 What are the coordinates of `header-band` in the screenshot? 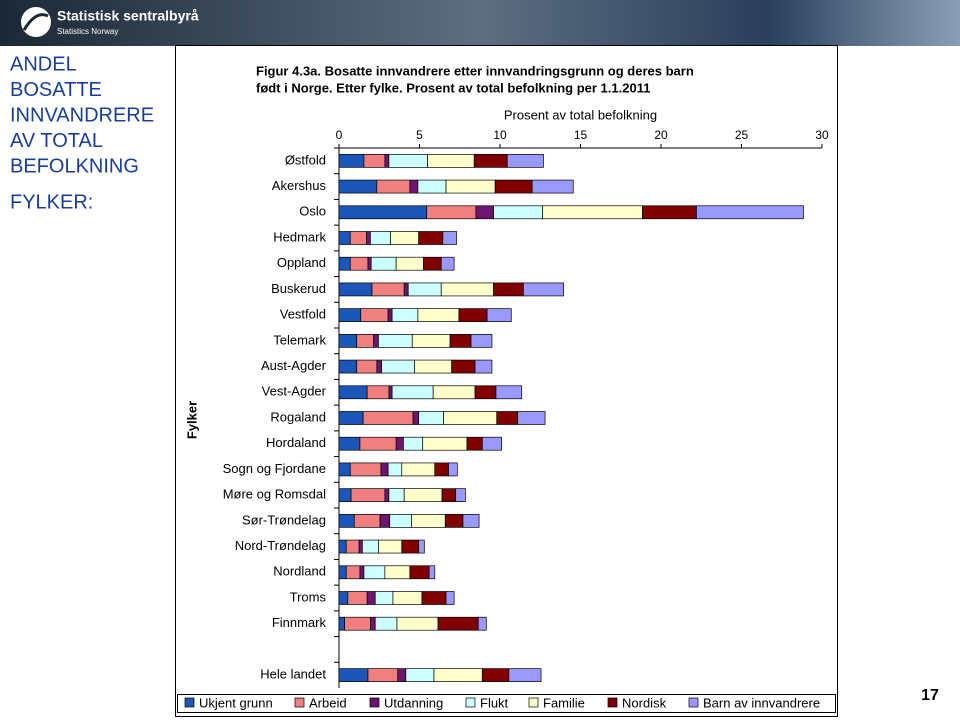 It's located at (480, 23).